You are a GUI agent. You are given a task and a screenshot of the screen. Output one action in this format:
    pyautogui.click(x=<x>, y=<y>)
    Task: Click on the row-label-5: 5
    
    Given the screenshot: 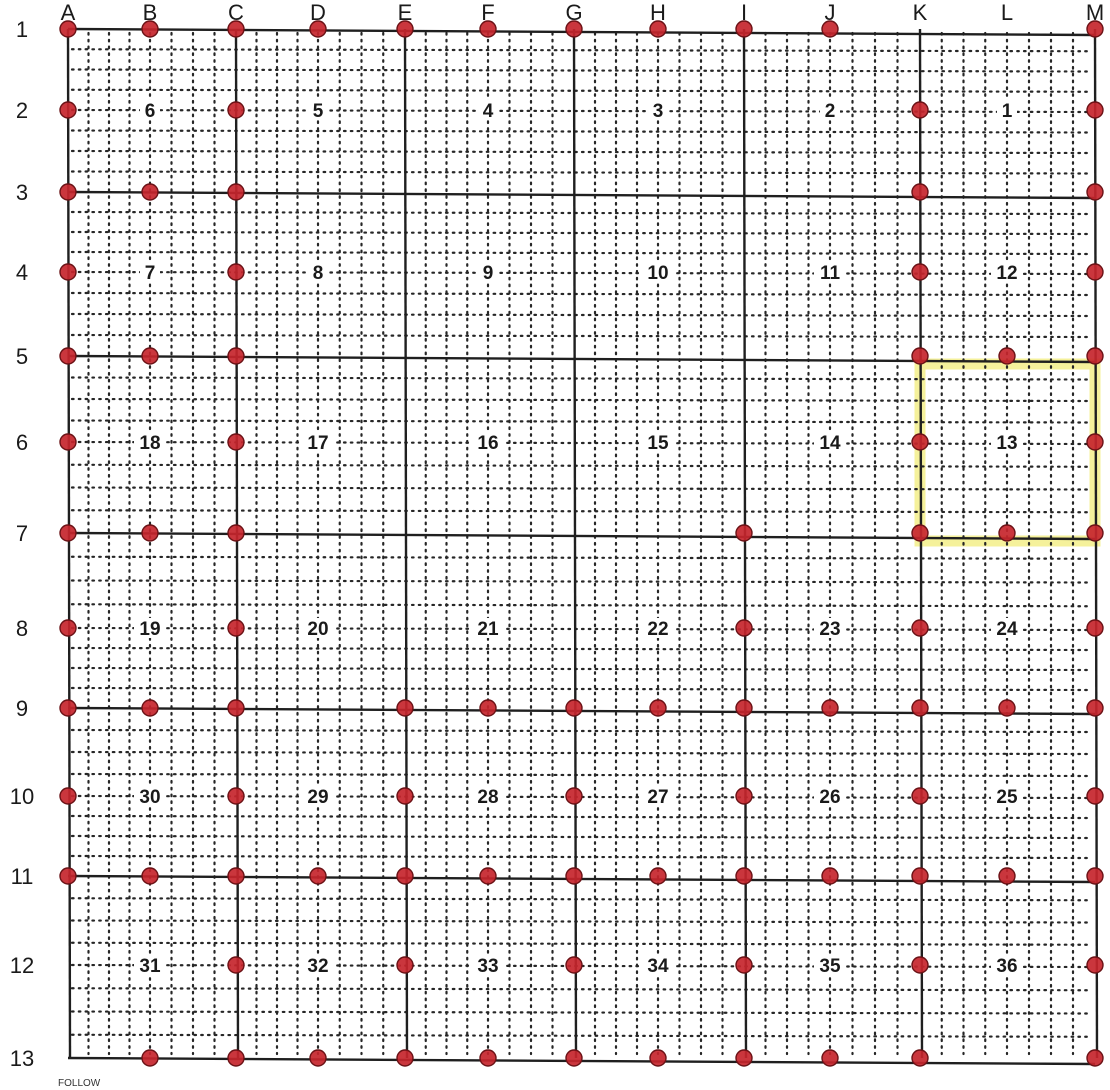 What is the action you would take?
    pyautogui.click(x=22, y=356)
    